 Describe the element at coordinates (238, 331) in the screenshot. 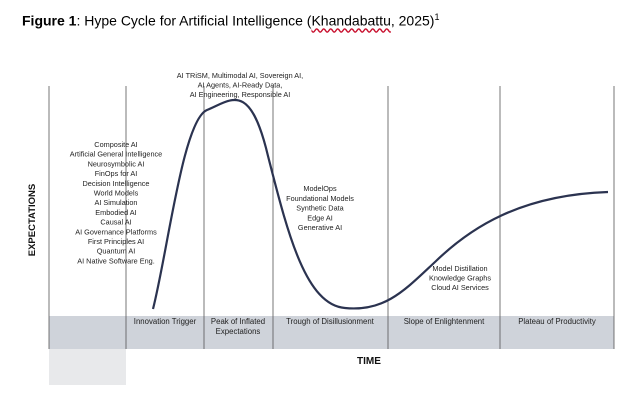

I see `phase-label: Expectations` at that location.